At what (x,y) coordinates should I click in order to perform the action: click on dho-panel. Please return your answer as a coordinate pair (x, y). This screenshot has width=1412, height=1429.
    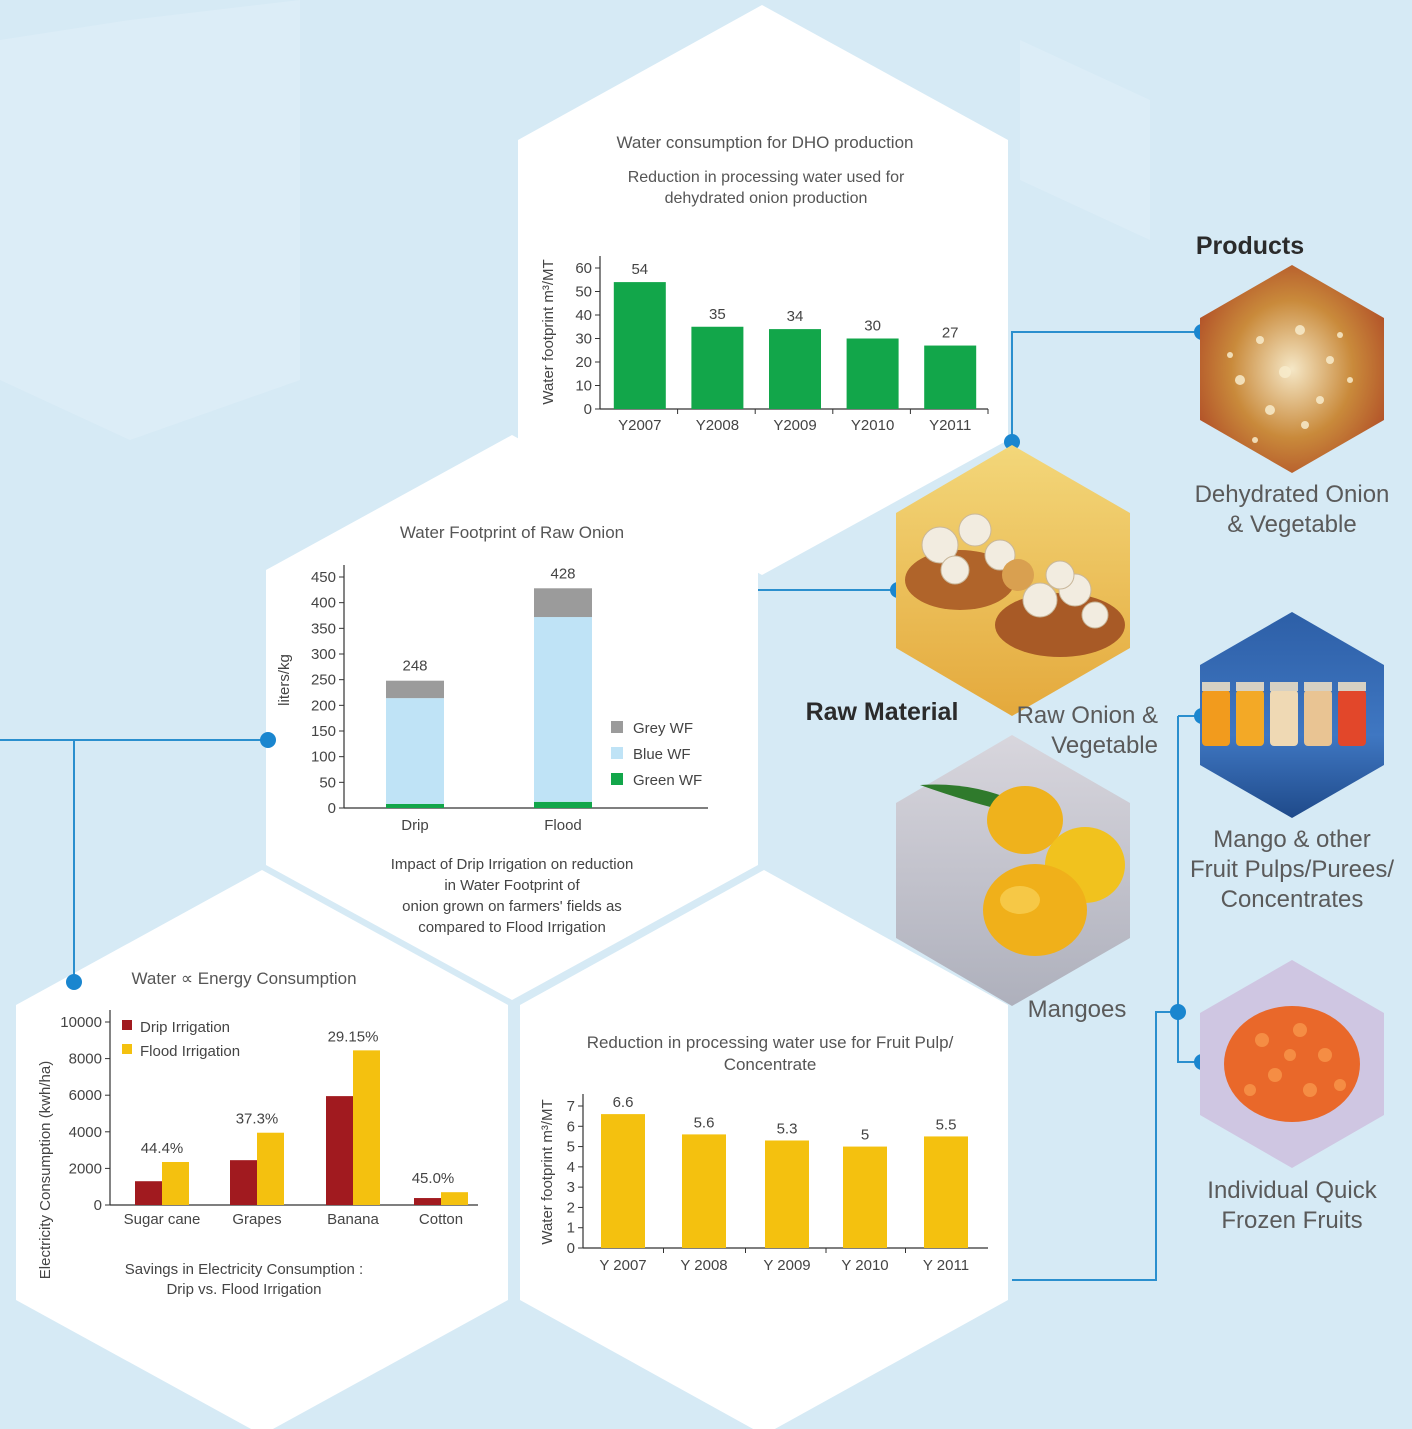
    Looking at the image, I should click on (763, 290).